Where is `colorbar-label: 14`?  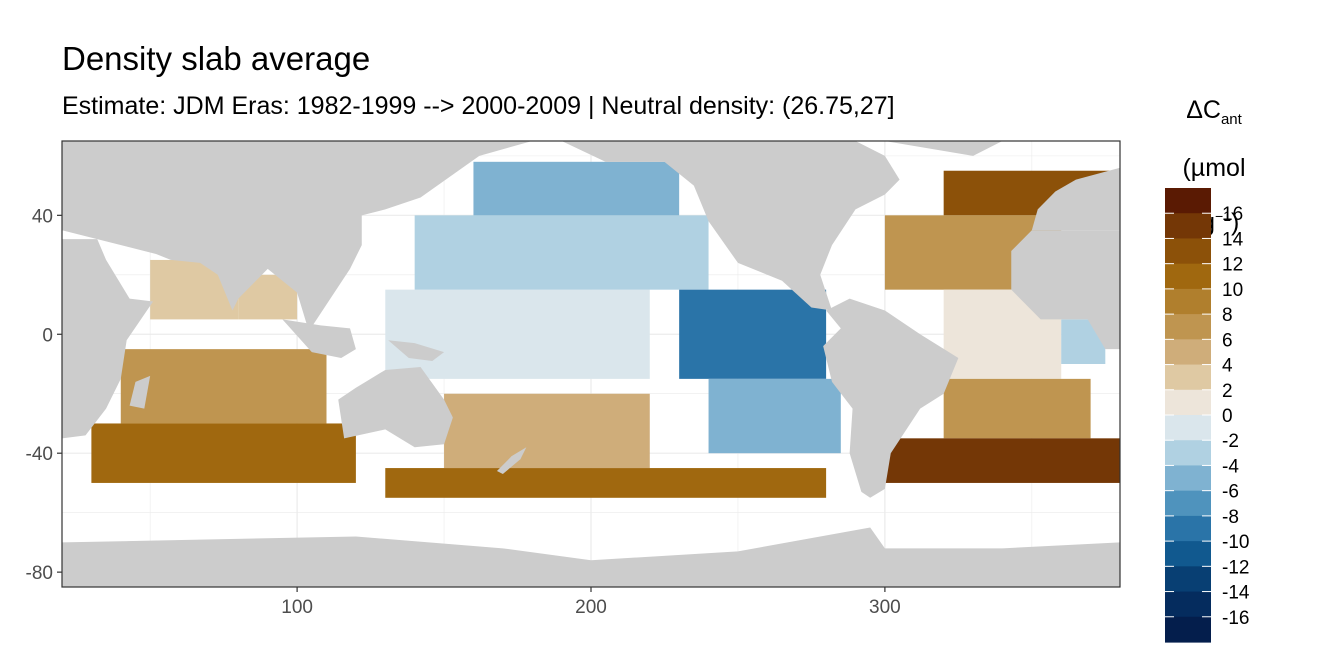 colorbar-label: 14 is located at coordinates (1233, 239).